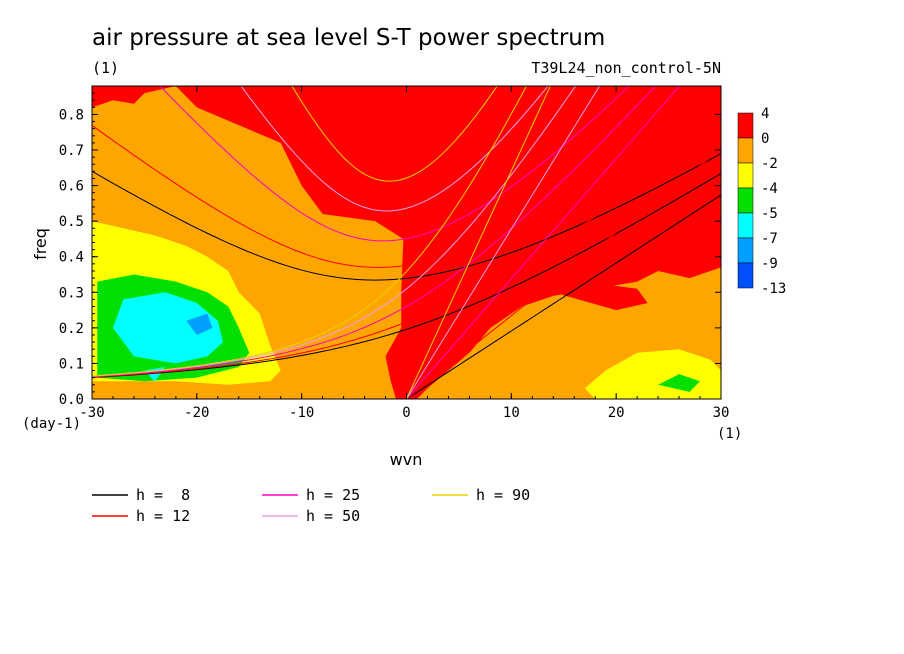 This screenshot has height=654, width=904. What do you see at coordinates (769, 264) in the screenshot?
I see `colorbar-label: -9` at bounding box center [769, 264].